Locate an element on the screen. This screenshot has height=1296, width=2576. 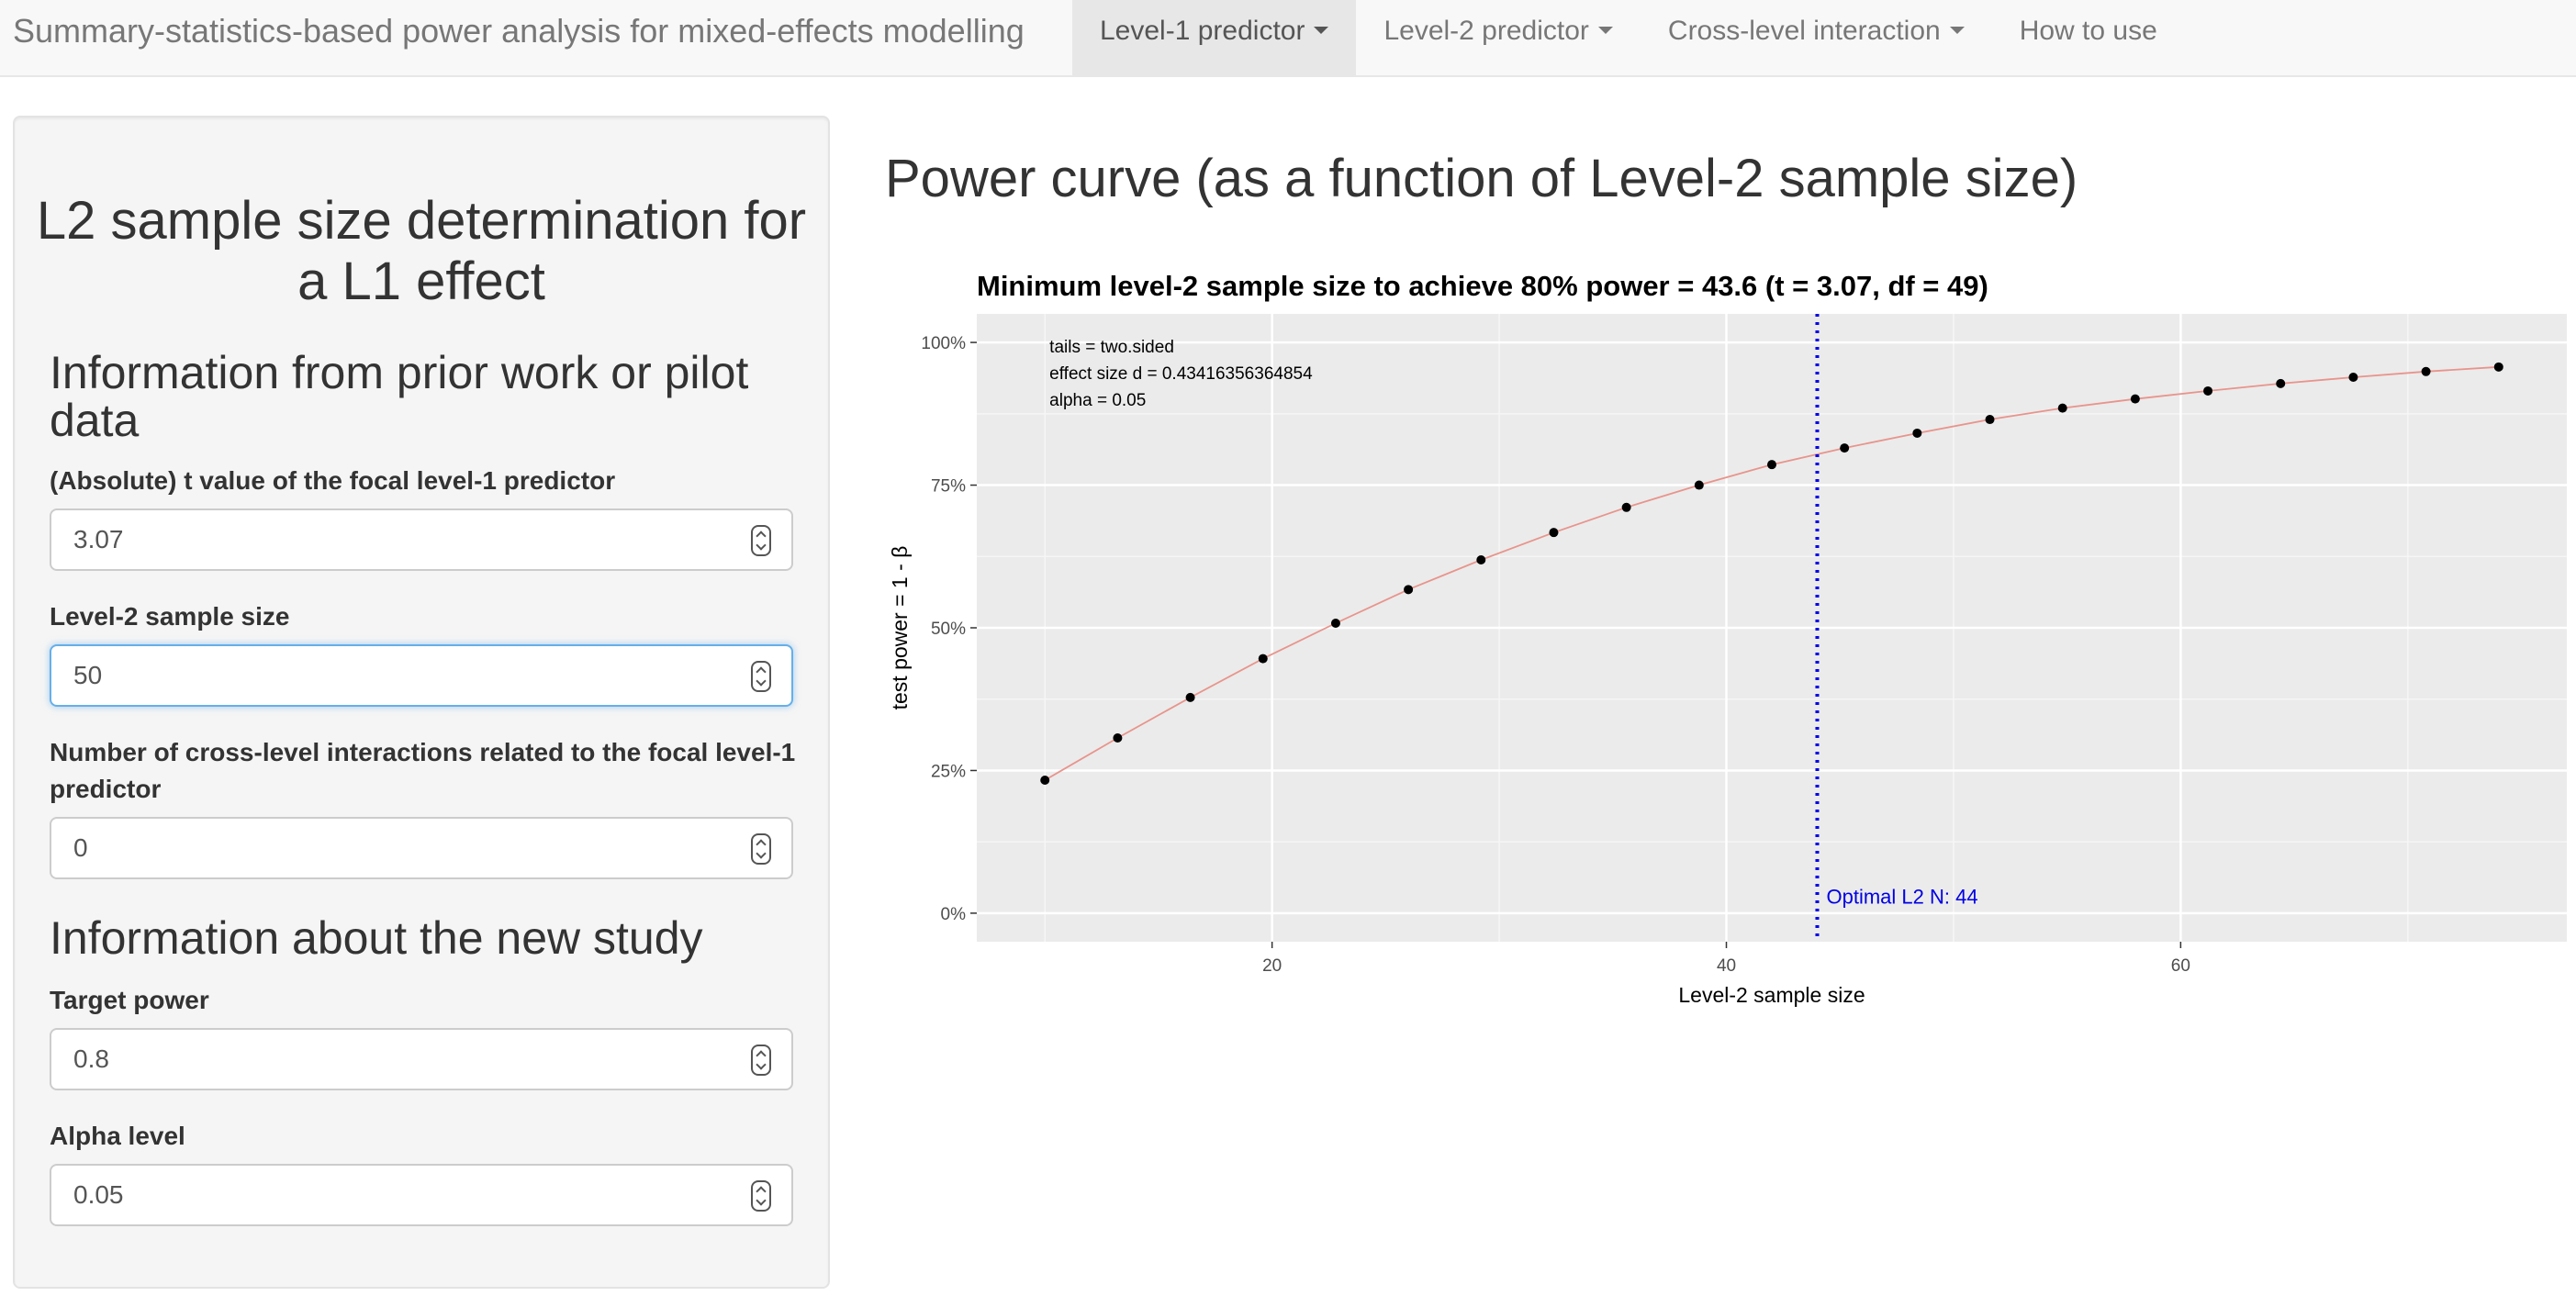
y-tick-label: 25% is located at coordinates (948, 771).